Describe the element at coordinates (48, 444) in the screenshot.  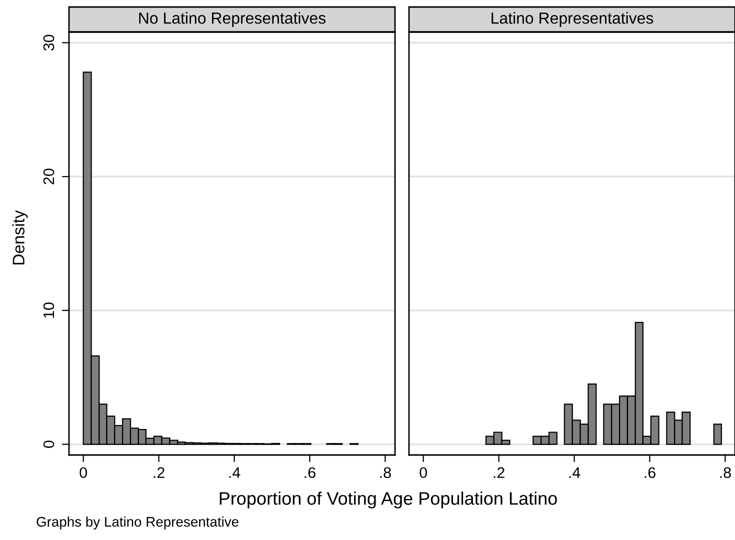
I see `y-tick-label: 0` at that location.